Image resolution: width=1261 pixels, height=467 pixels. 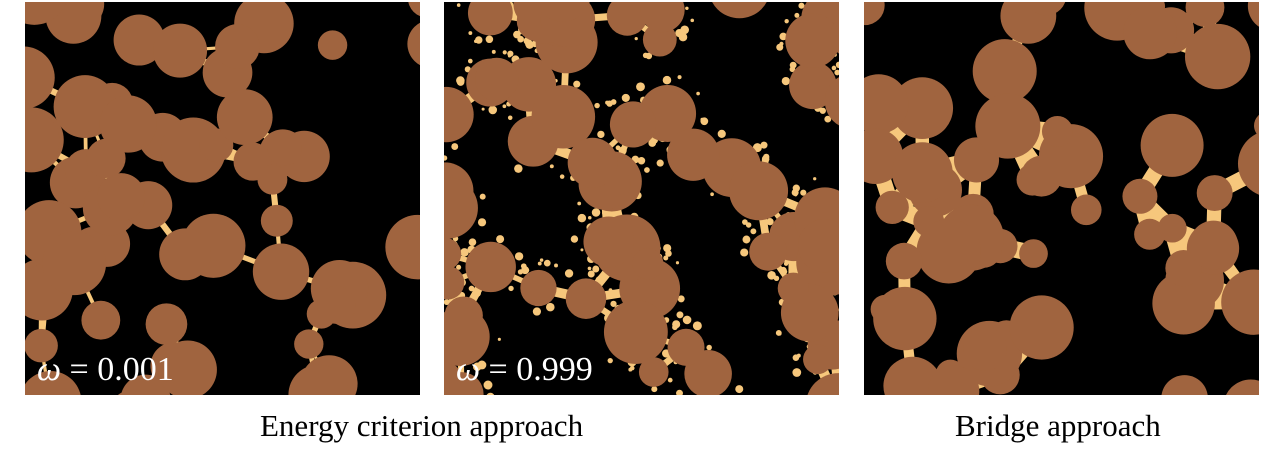 What do you see at coordinates (1058, 425) in the screenshot?
I see `caption-bridge-approach: Bridge approach` at bounding box center [1058, 425].